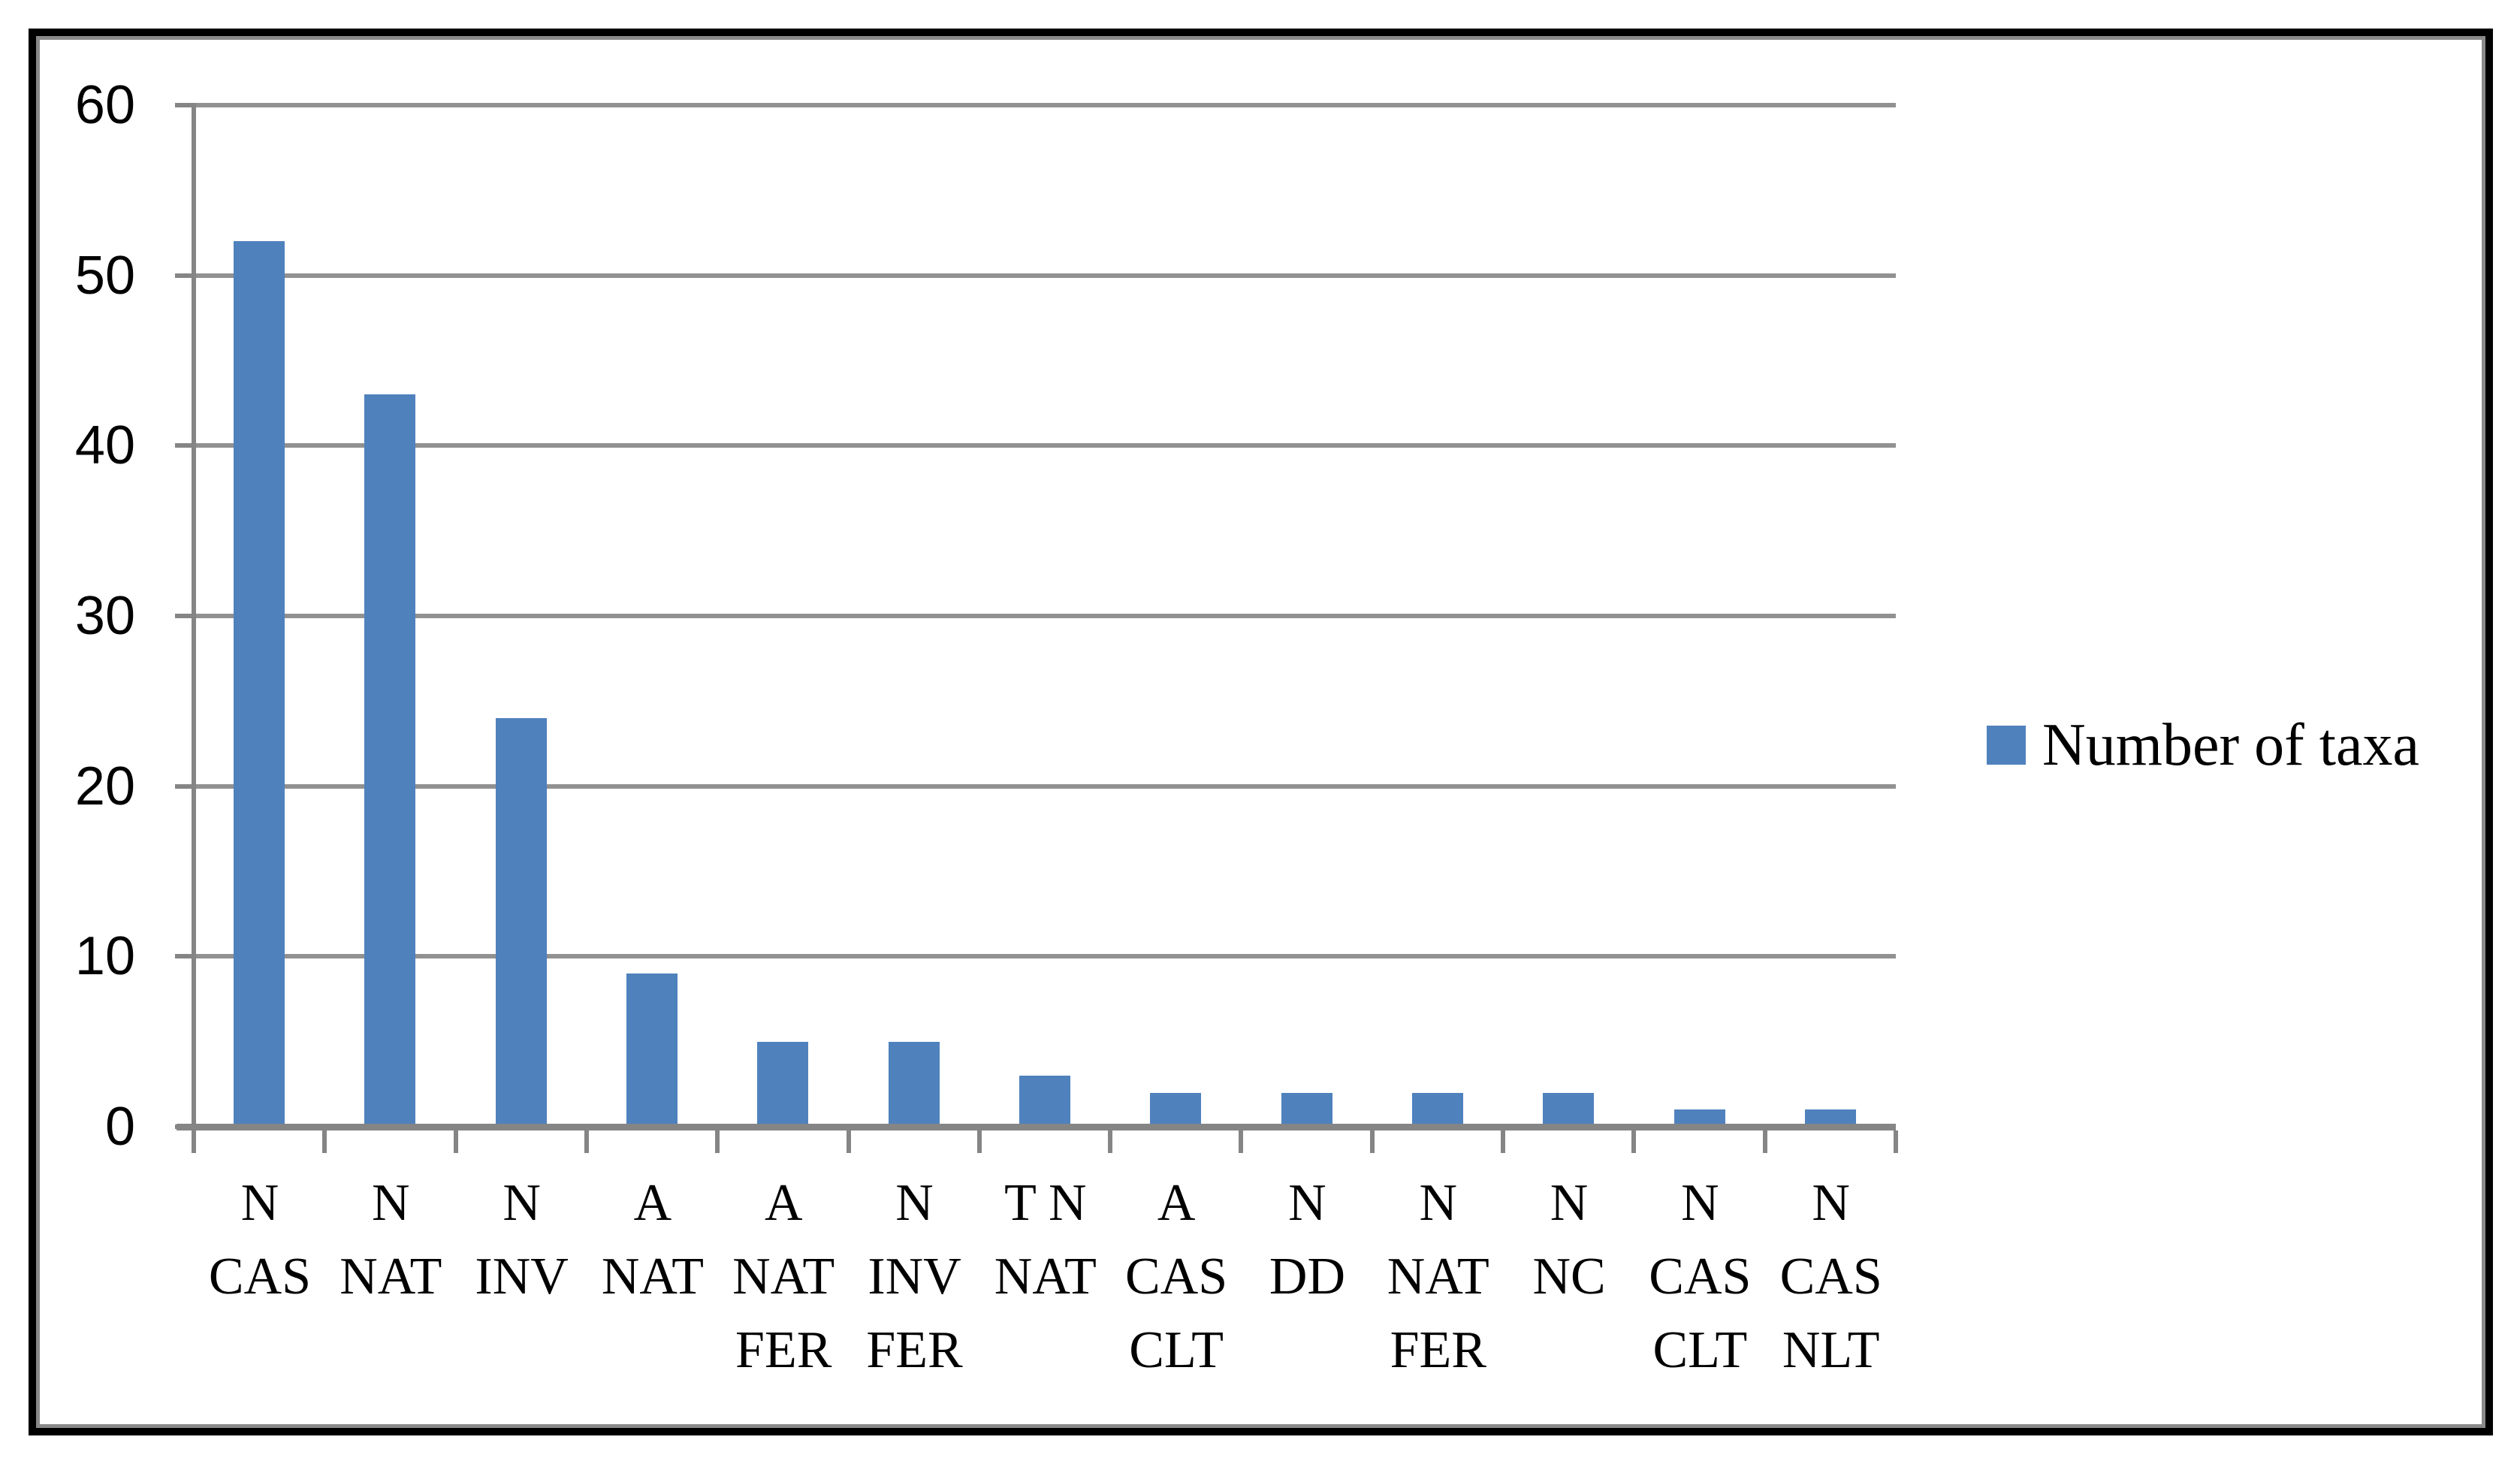  I want to click on y-tick-label: 30, so click(104, 616).